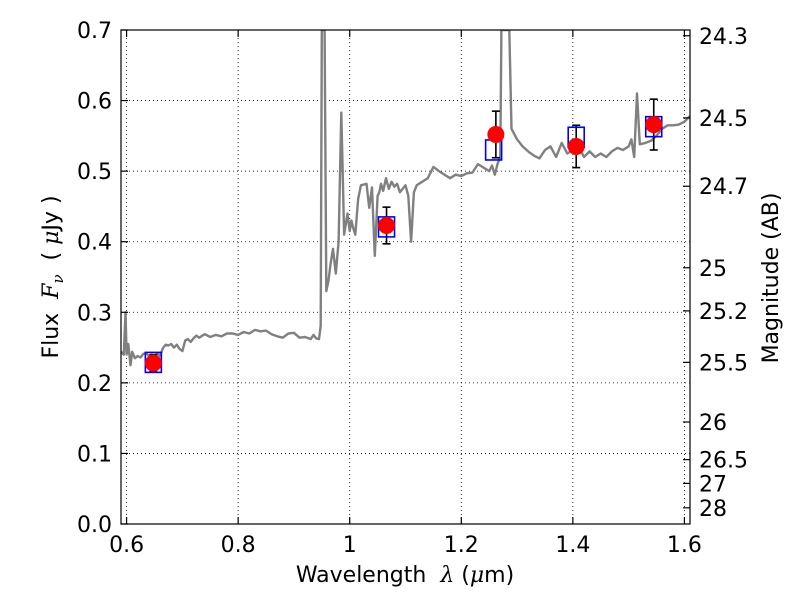 This screenshot has height=604, width=800. Describe the element at coordinates (94, 172) in the screenshot. I see `y-tick-label: 0.5` at that location.